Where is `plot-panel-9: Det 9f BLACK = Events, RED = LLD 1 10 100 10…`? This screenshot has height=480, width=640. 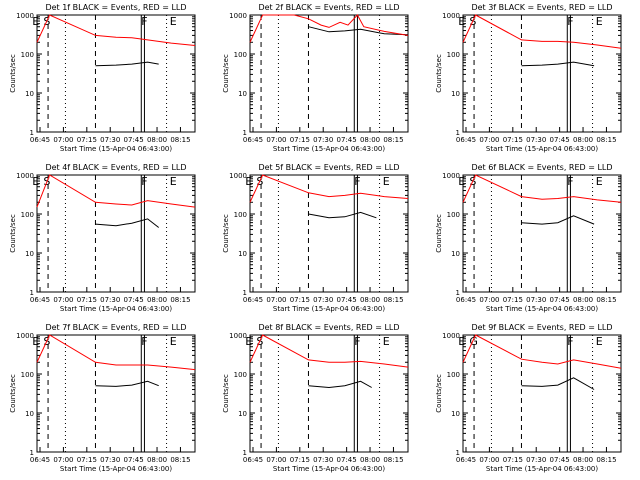
plot-panel-9: Det 9f BLACK = Events, RED = LLD 1 10 100 10… is located at coordinates (528, 398).